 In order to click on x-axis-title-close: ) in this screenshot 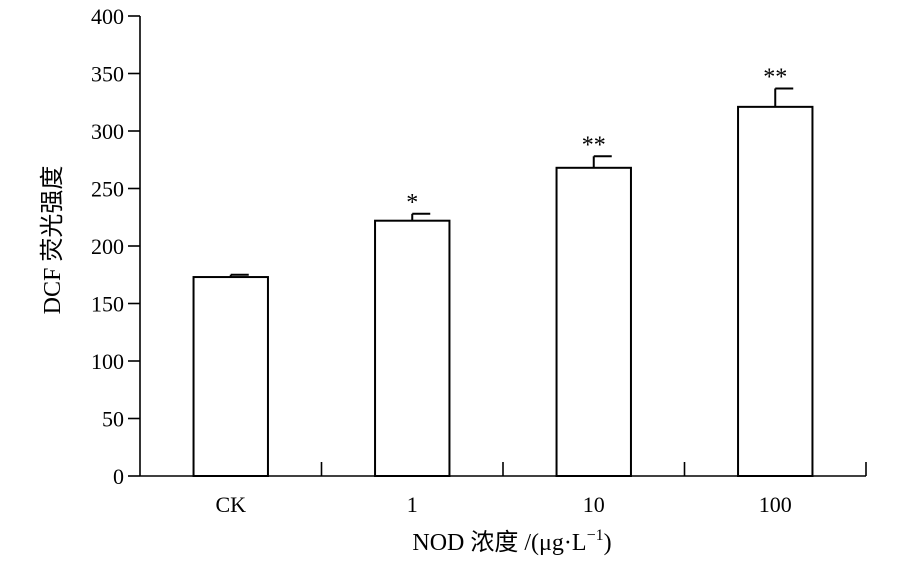, I will do `click(608, 543)`.